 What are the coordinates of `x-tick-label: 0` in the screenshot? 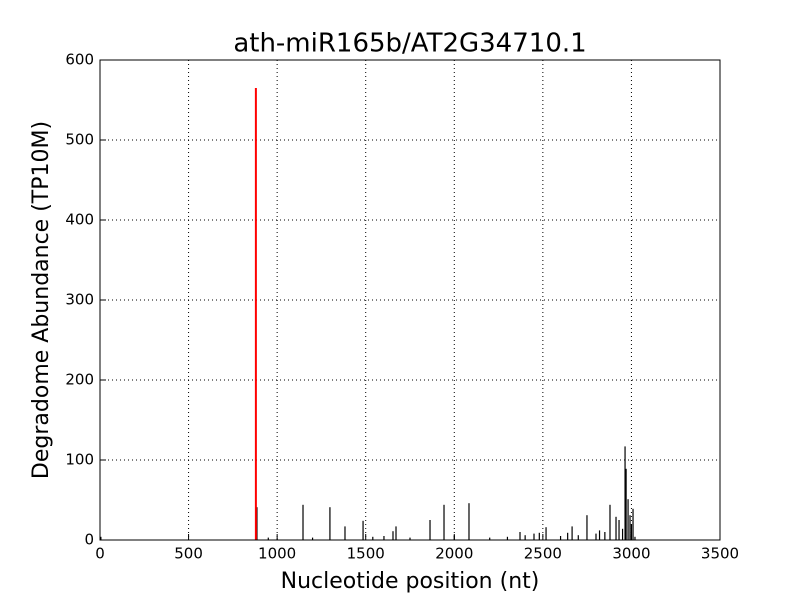 It's located at (100, 554).